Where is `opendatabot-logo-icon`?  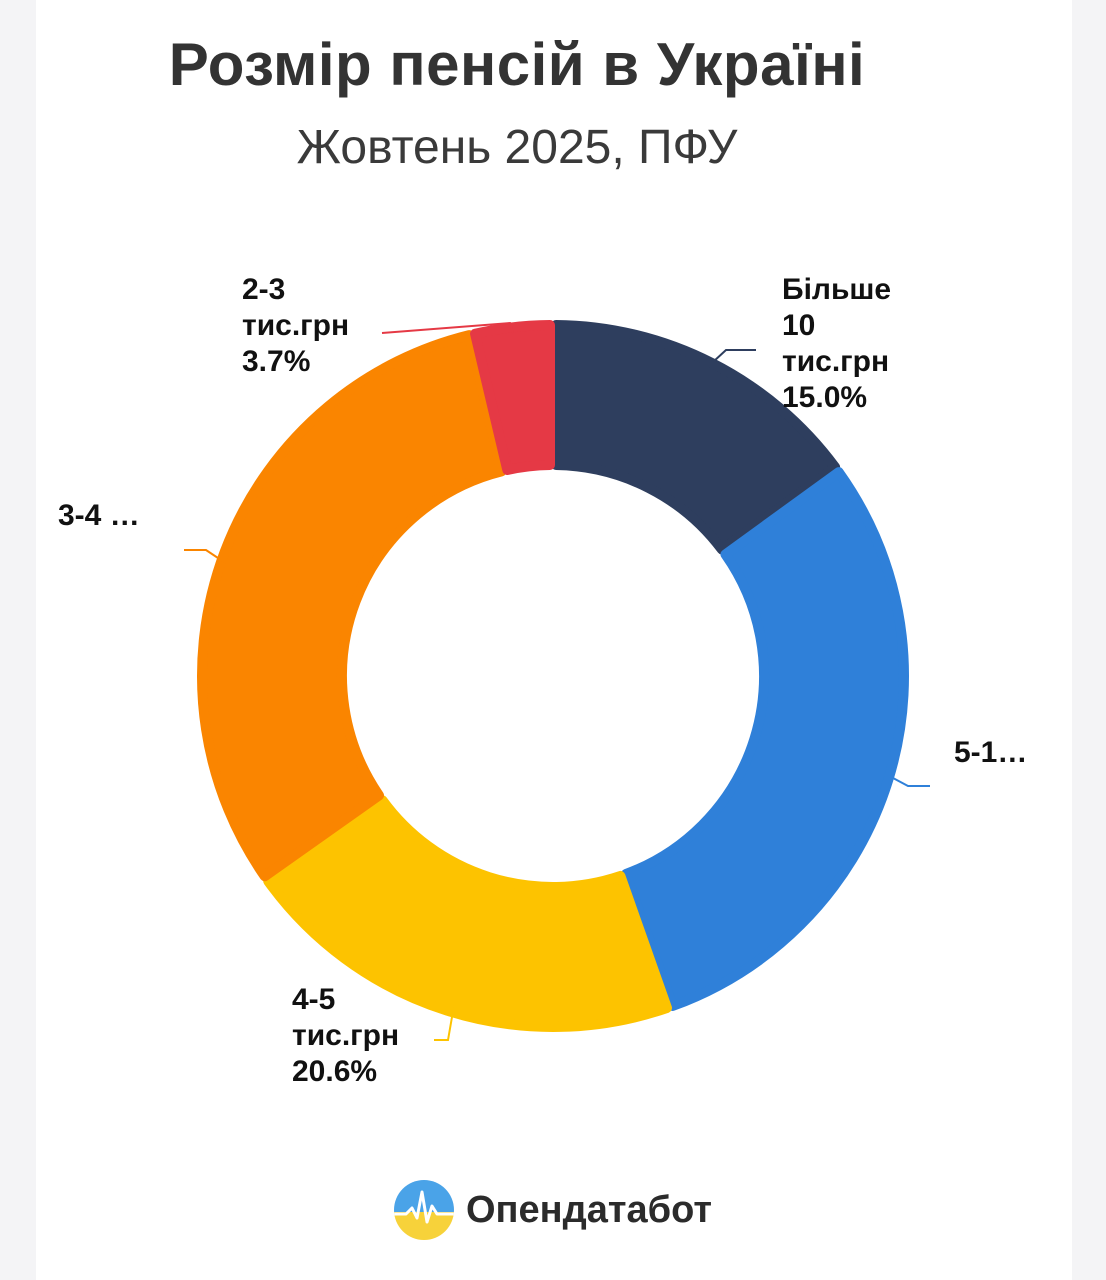 opendatabot-logo-icon is located at coordinates (424, 1210).